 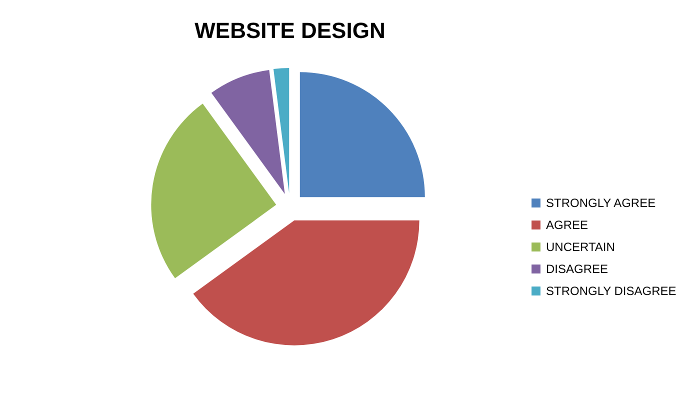 I want to click on legend-label: AGREE, so click(x=567, y=225).